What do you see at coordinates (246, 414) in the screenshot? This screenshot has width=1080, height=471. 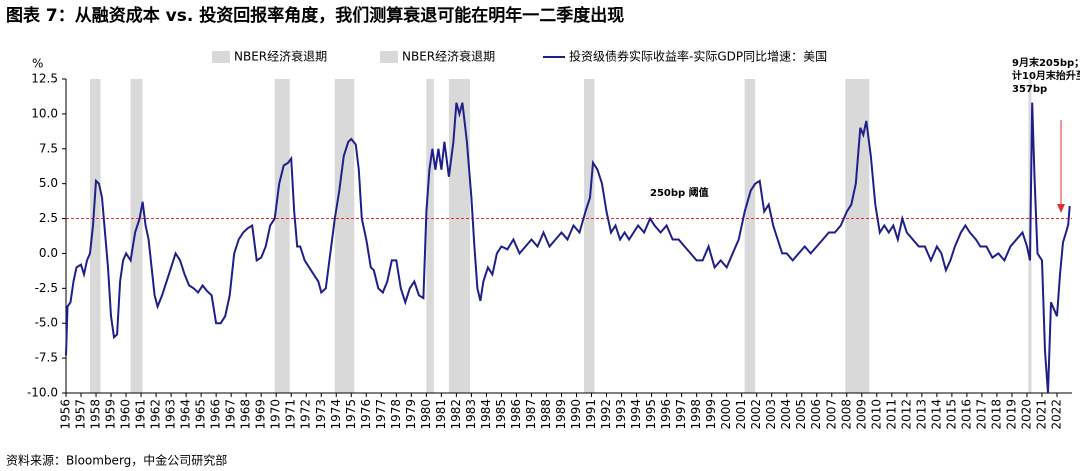 I see `x-tick-label: 1968` at bounding box center [246, 414].